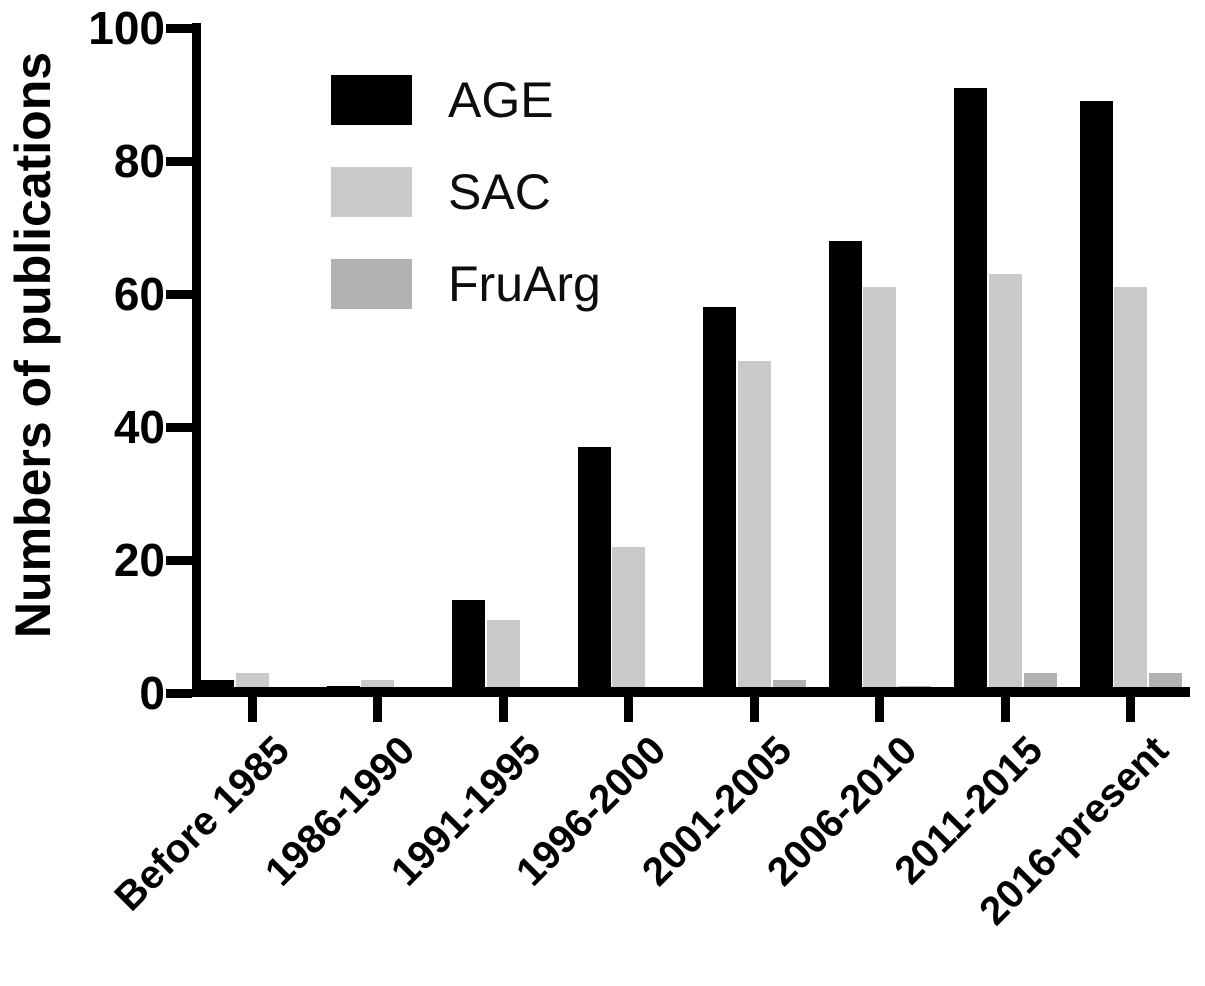 The height and width of the screenshot is (986, 1205). What do you see at coordinates (524, 284) in the screenshot?
I see `legend-label-fruarg: FruArg` at bounding box center [524, 284].